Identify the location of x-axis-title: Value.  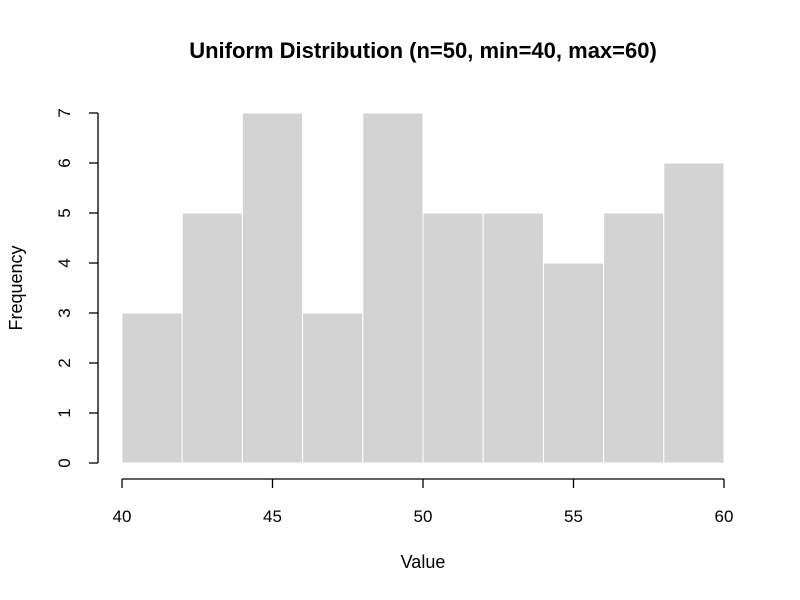
(423, 562).